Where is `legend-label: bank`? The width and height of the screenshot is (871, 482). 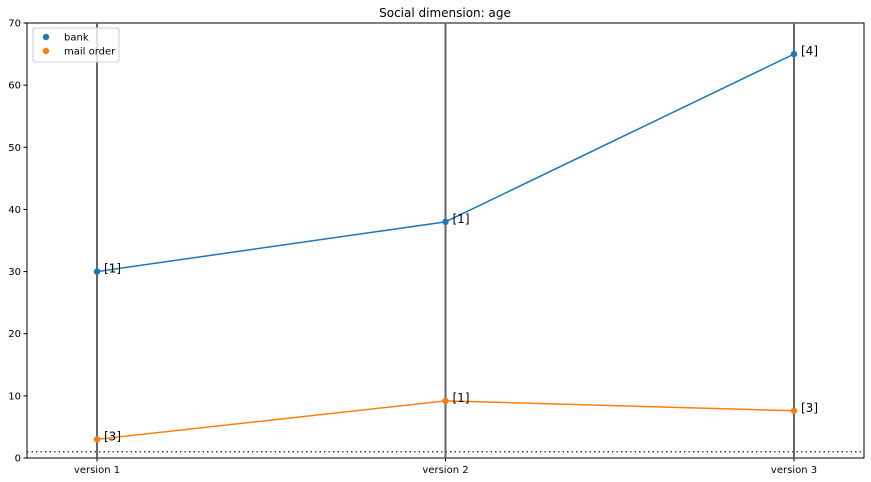
legend-label: bank is located at coordinates (76, 38).